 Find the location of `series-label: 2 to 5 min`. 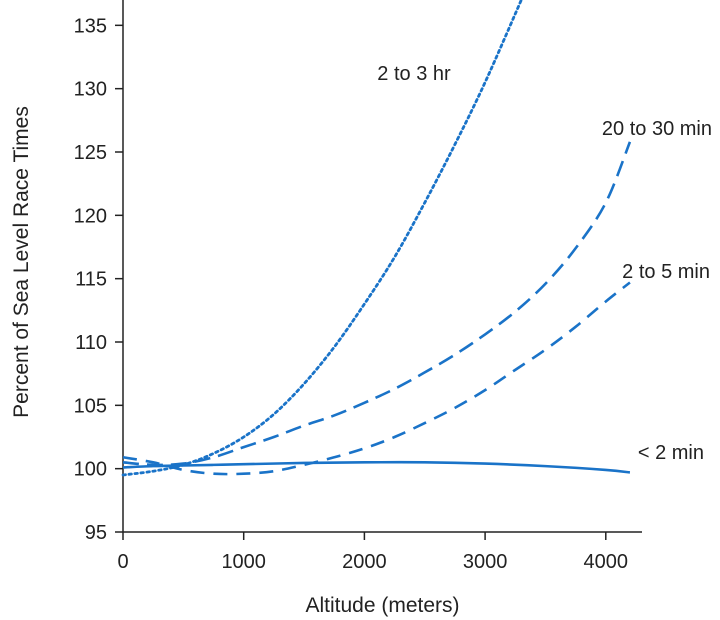

series-label: 2 to 5 min is located at coordinates (666, 272).